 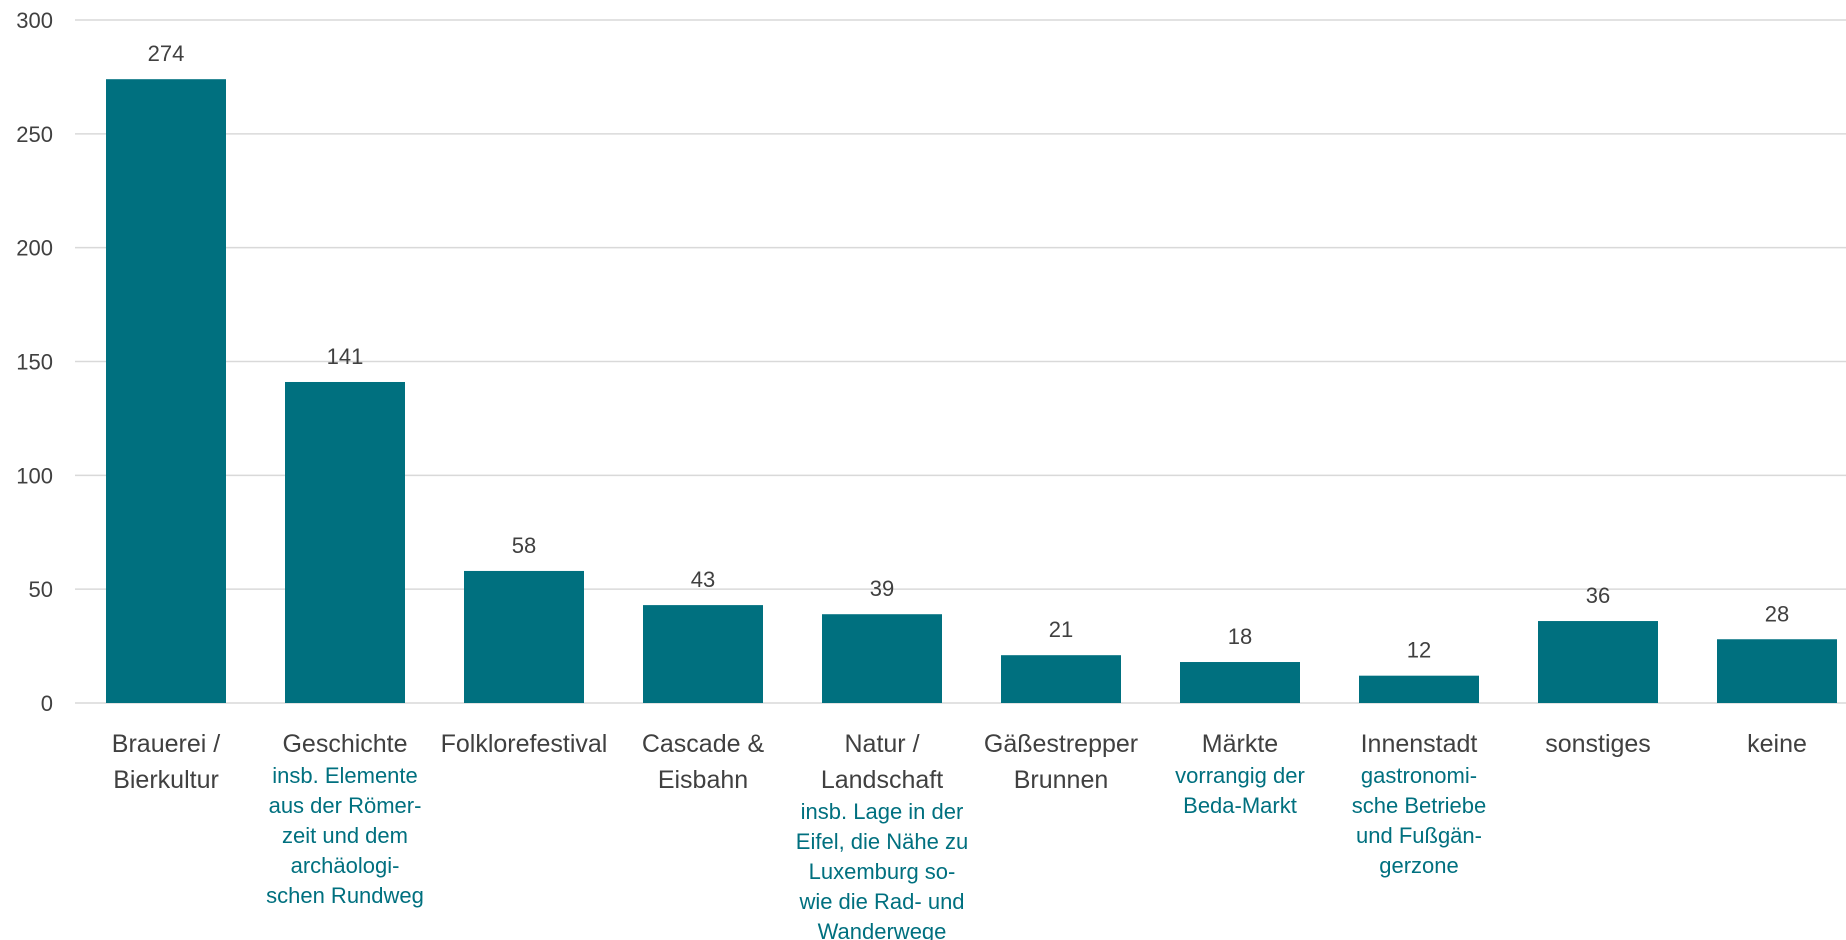 I want to click on category-sublabel: sche Betriebe, so click(x=1419, y=805).